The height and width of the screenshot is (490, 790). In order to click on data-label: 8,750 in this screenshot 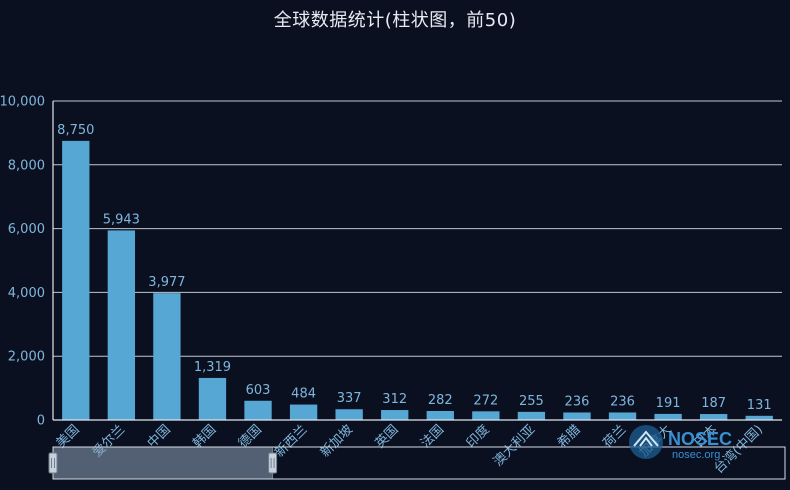, I will do `click(75, 130)`.